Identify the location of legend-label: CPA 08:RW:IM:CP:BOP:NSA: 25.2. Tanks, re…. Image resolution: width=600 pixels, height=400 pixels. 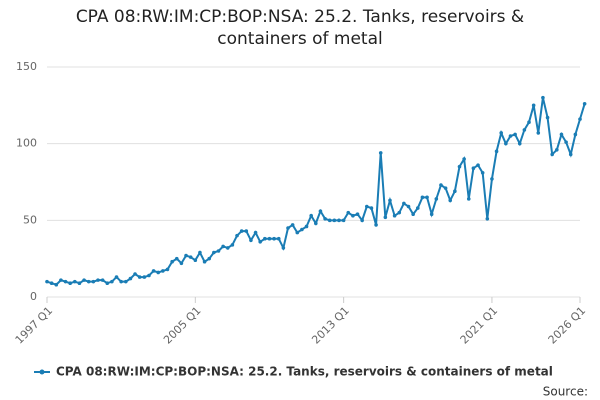
(304, 372).